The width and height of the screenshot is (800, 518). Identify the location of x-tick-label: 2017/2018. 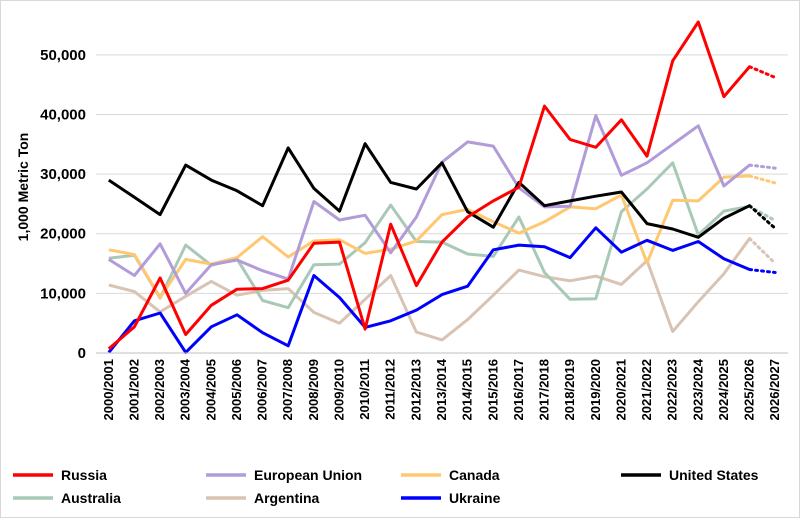
(544, 389).